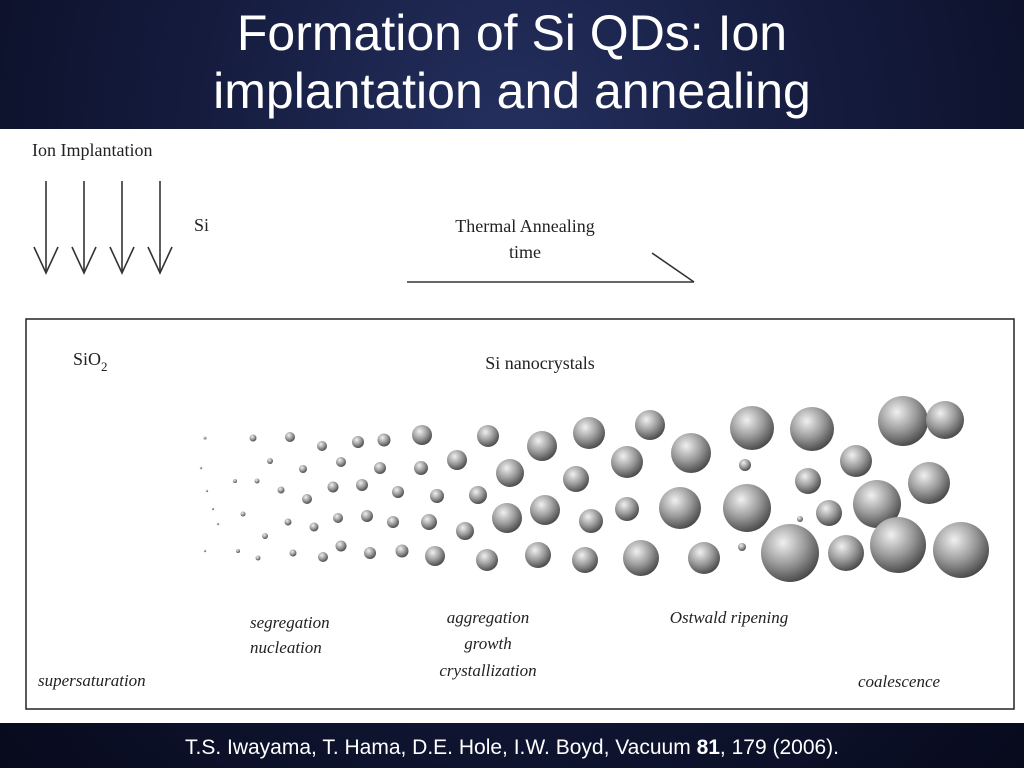 The width and height of the screenshot is (1024, 768). Describe the element at coordinates (729, 617) in the screenshot. I see `stage-ostwald: Ostwald ripening` at that location.